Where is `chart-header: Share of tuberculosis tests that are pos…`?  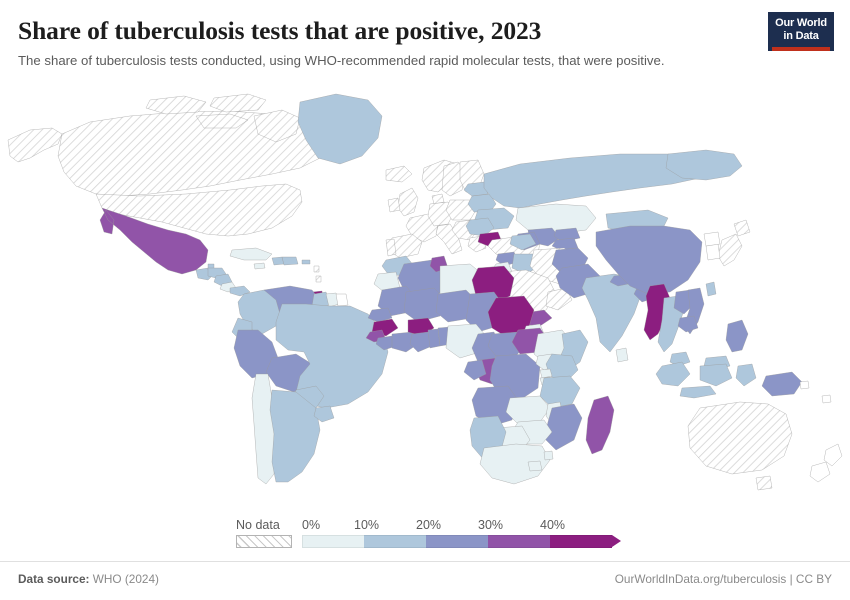
chart-header: Share of tuberculosis tests that are pos… is located at coordinates (425, 35).